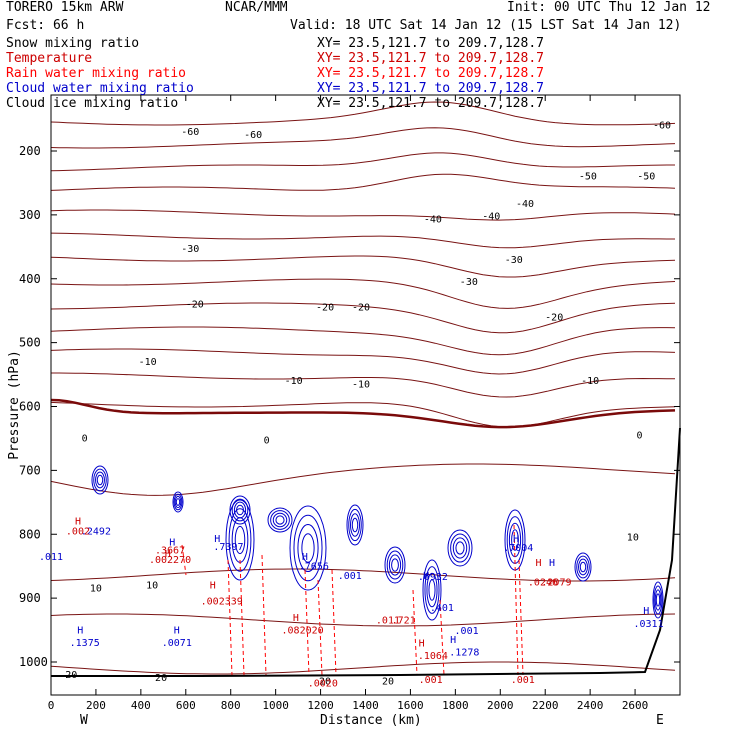 The width and height of the screenshot is (740, 740). I want to click on cloud-water-label: .7004, so click(518, 548).